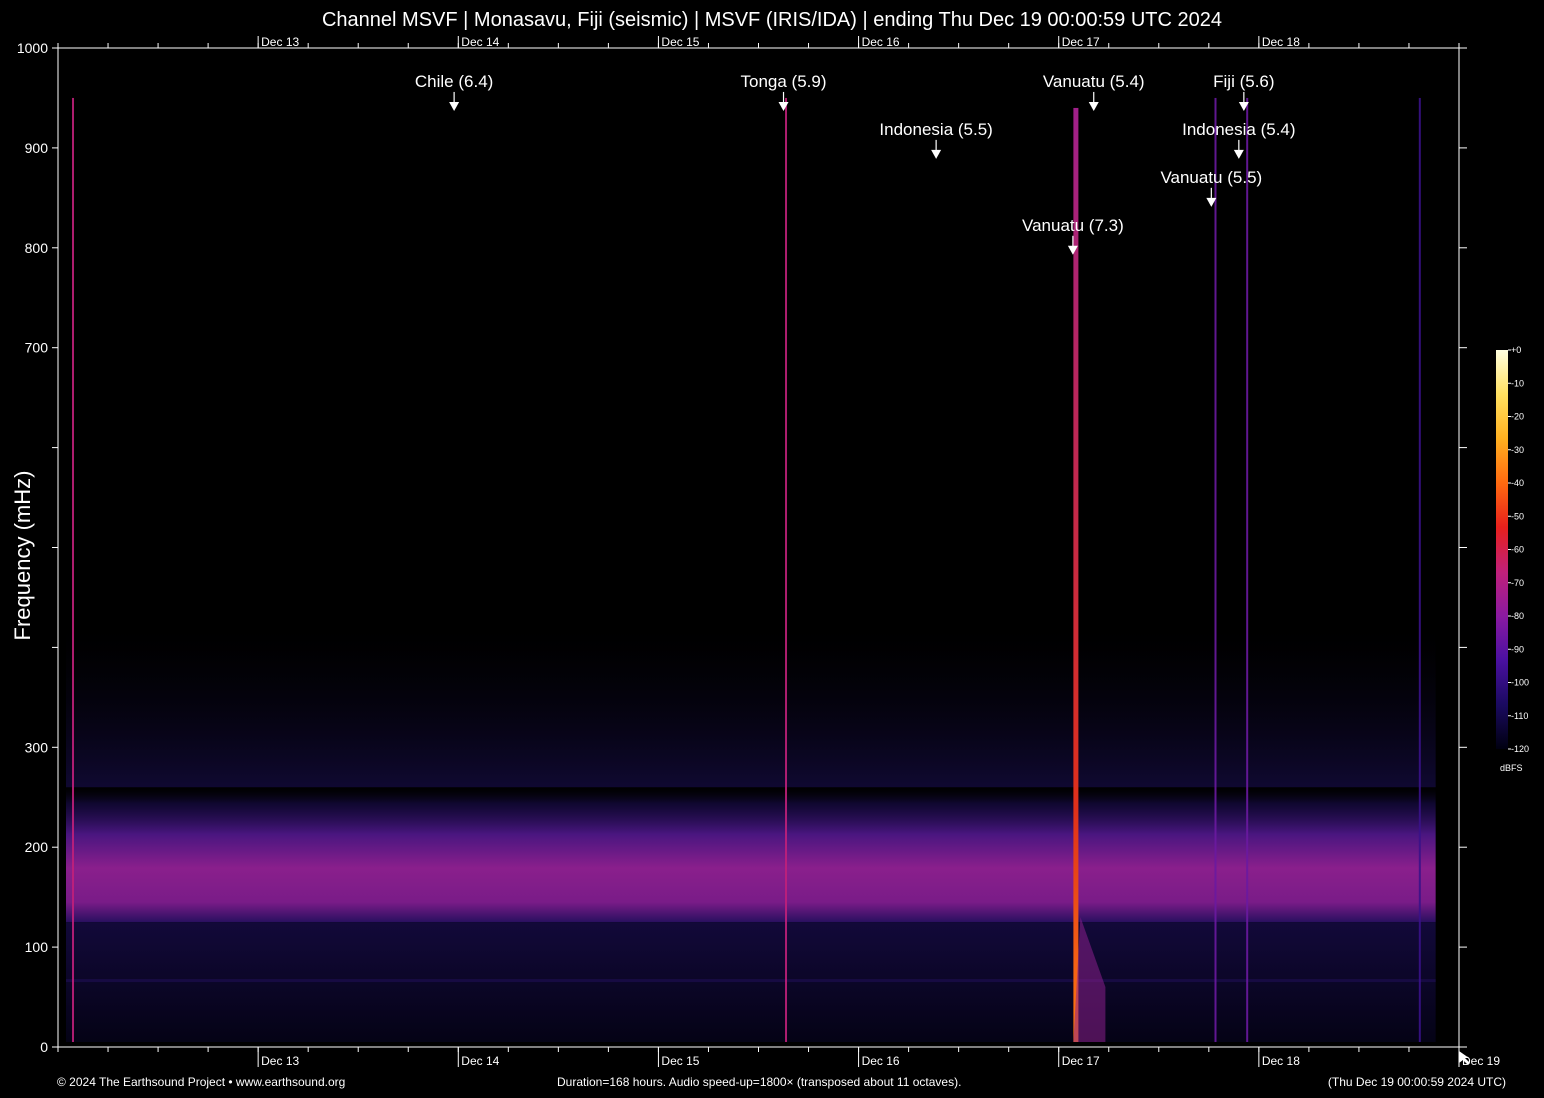 The image size is (1544, 1098). Describe the element at coordinates (1517, 616) in the screenshot. I see `colorbar-tick-label: -80` at that location.